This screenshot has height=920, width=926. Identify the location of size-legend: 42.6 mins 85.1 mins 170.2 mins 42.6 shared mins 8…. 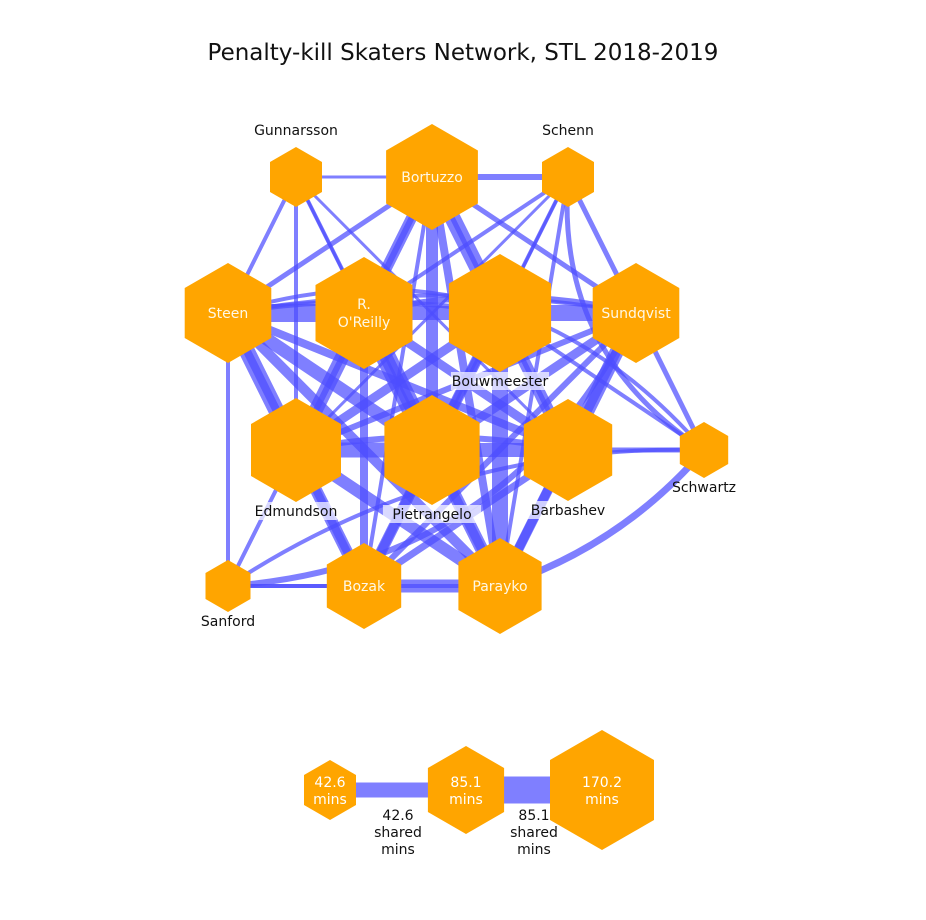
(479, 794).